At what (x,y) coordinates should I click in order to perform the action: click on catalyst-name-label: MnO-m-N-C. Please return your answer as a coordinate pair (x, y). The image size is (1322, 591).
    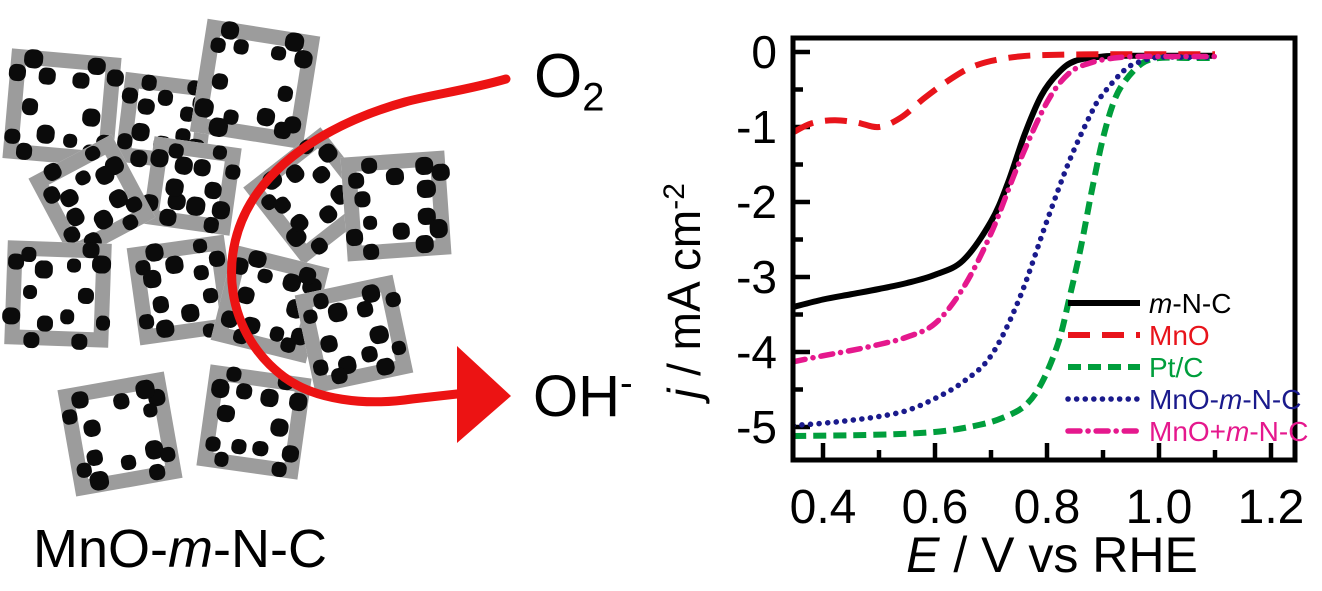
    Looking at the image, I should click on (180, 549).